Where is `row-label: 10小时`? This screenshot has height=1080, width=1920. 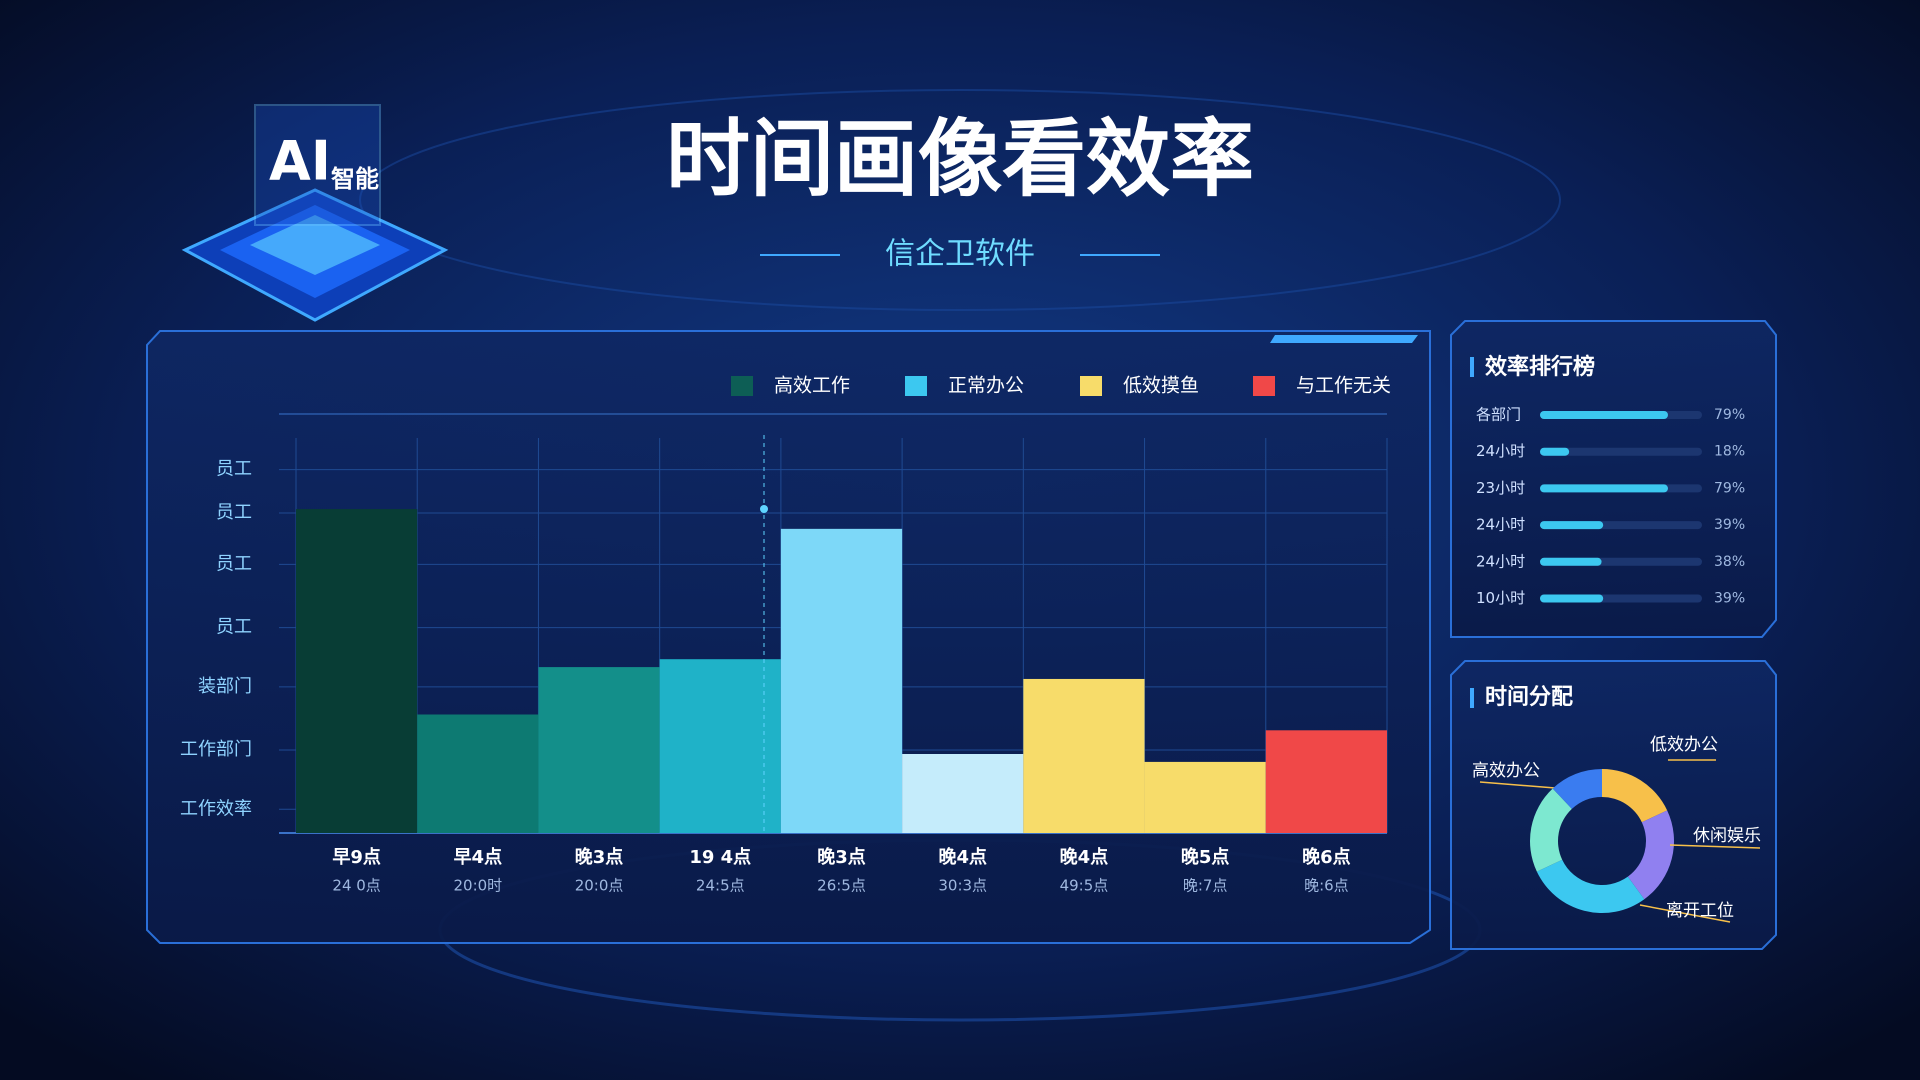
row-label: 10小时 is located at coordinates (1500, 598).